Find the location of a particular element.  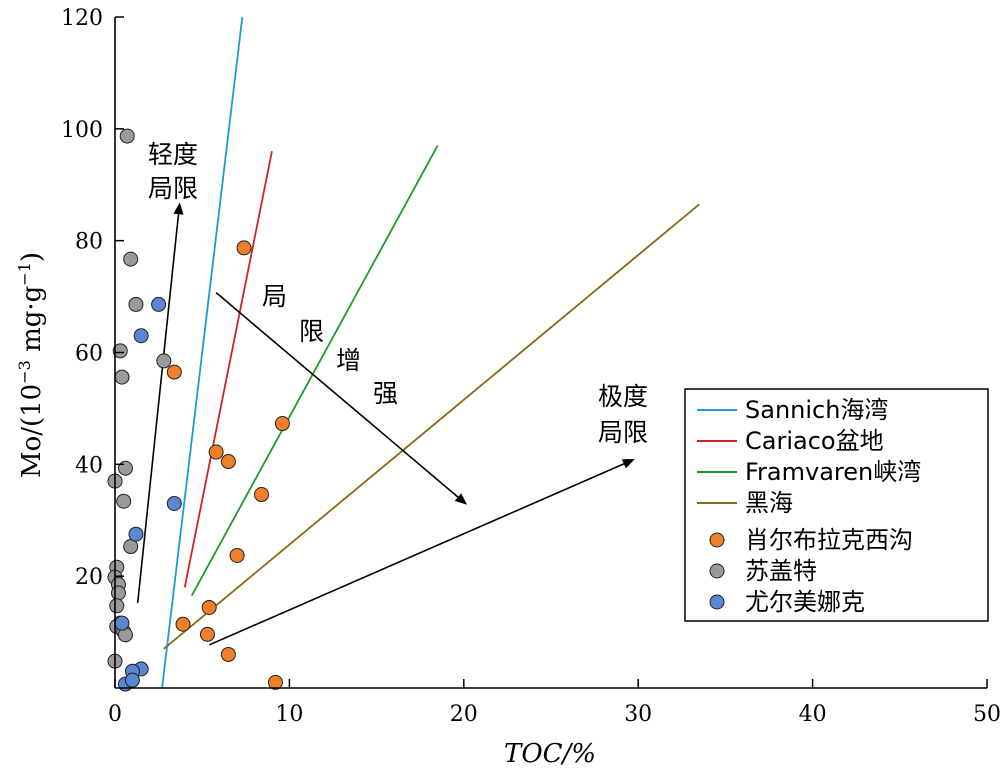

legend-label-framvaren: Framvaren峡湾 is located at coordinates (833, 472).